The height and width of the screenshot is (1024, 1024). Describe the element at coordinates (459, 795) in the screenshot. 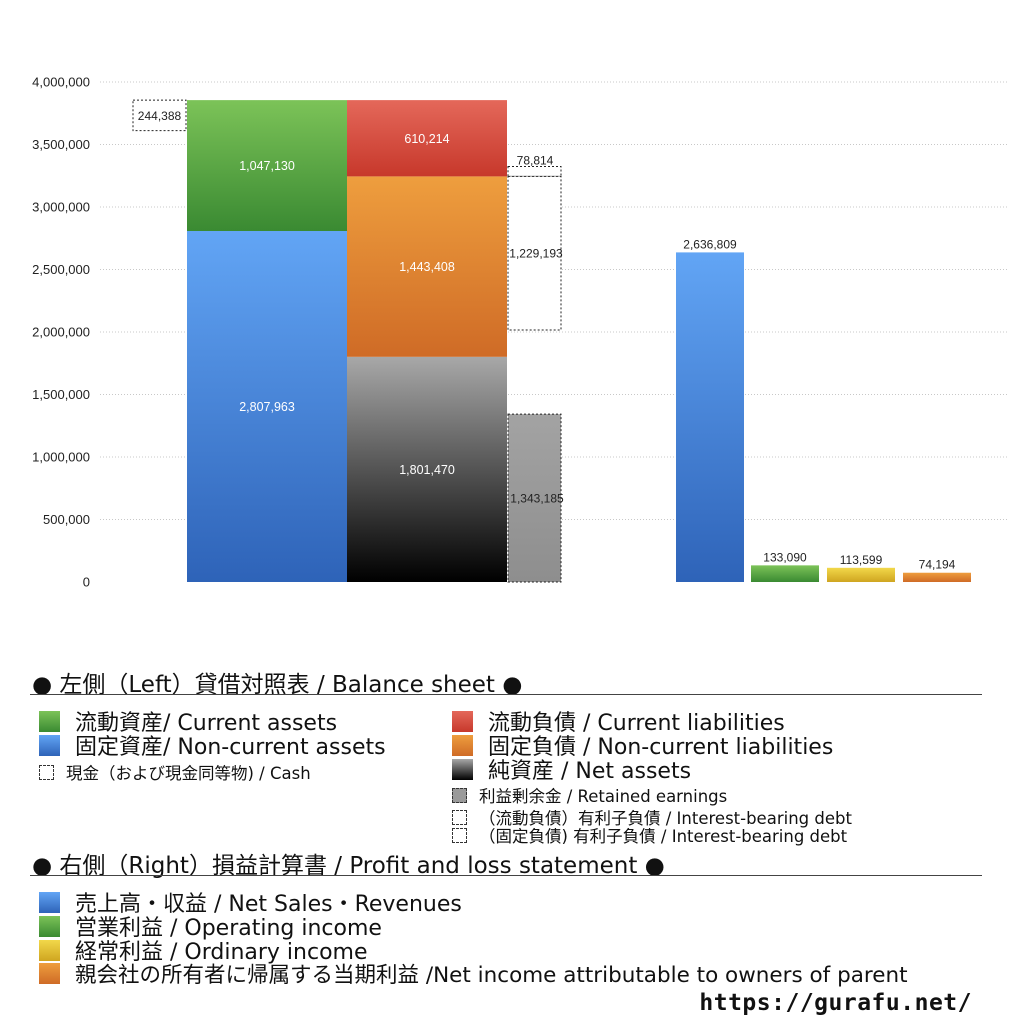

I see `gray-swatch-icon` at that location.